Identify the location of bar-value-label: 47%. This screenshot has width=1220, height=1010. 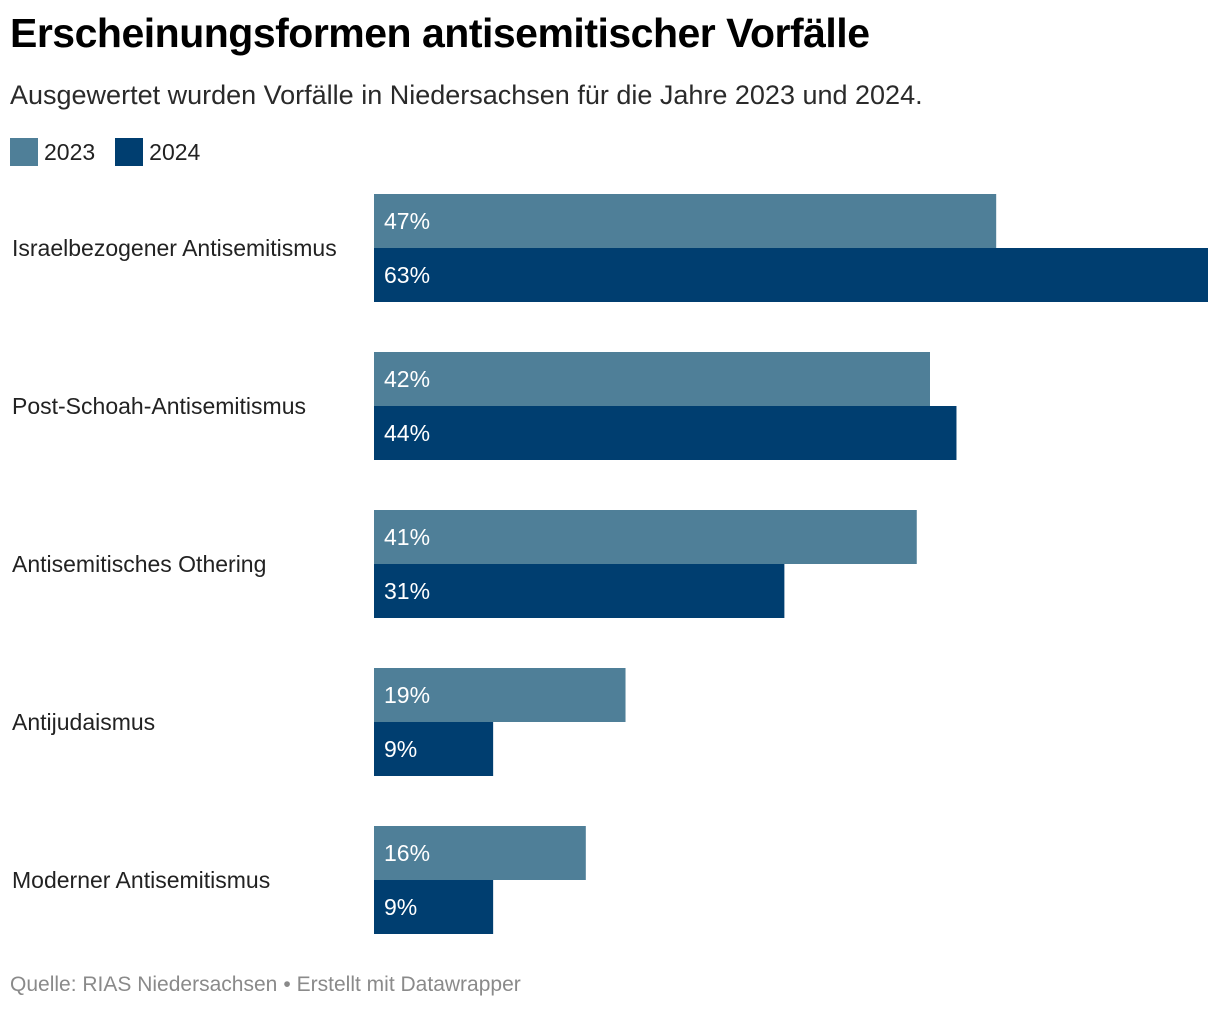
(407, 221).